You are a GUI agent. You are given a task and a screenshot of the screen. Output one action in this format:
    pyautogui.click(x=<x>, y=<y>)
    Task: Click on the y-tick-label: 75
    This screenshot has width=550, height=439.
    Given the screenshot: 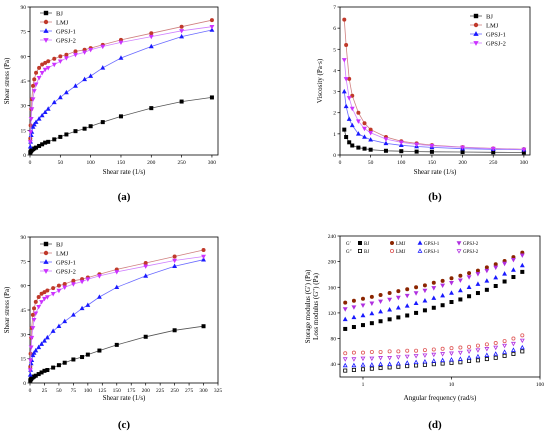 What is the action you would take?
    pyautogui.click(x=24, y=33)
    